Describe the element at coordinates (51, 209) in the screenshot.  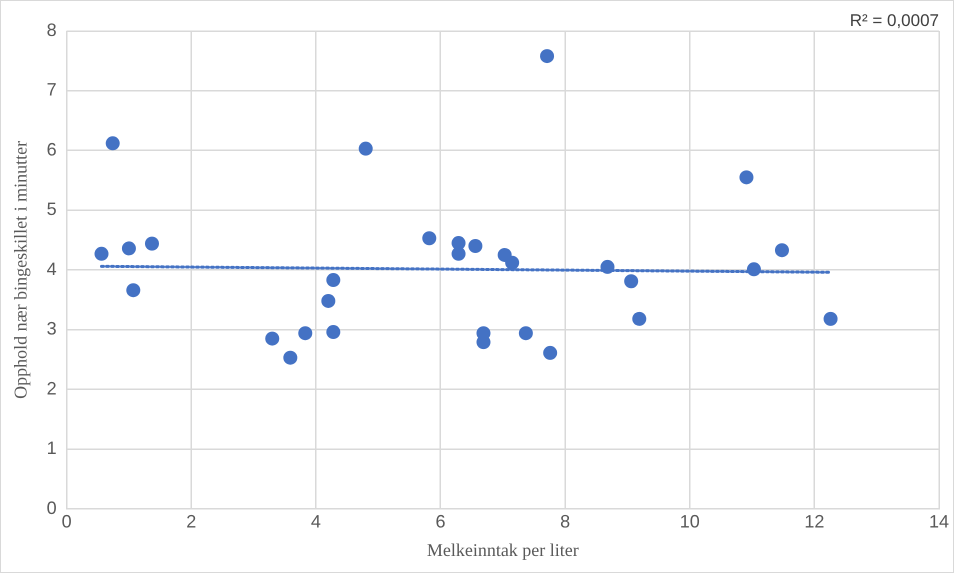
I see `y-tick-label: 5` at that location.